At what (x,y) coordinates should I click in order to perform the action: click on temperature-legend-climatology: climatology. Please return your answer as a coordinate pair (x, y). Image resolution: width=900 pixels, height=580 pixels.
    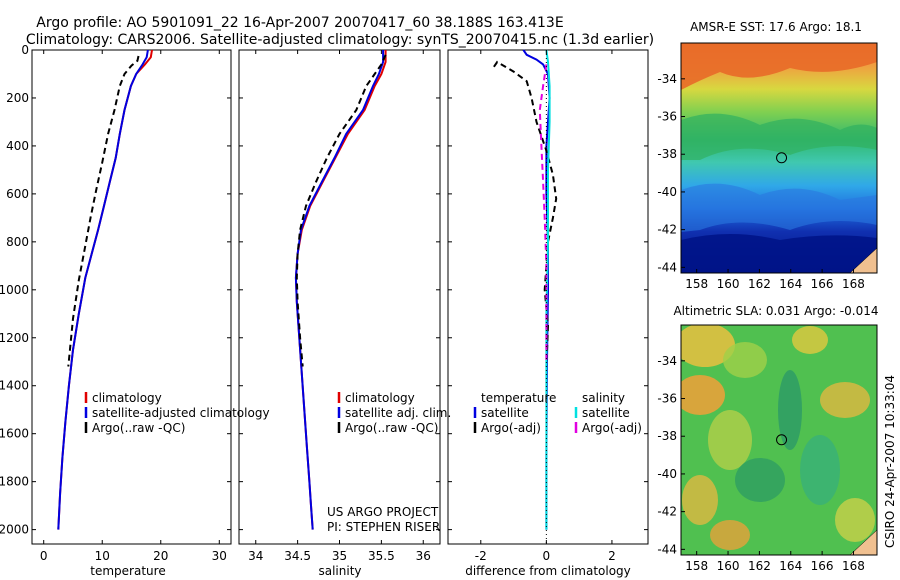
    Looking at the image, I should click on (127, 398).